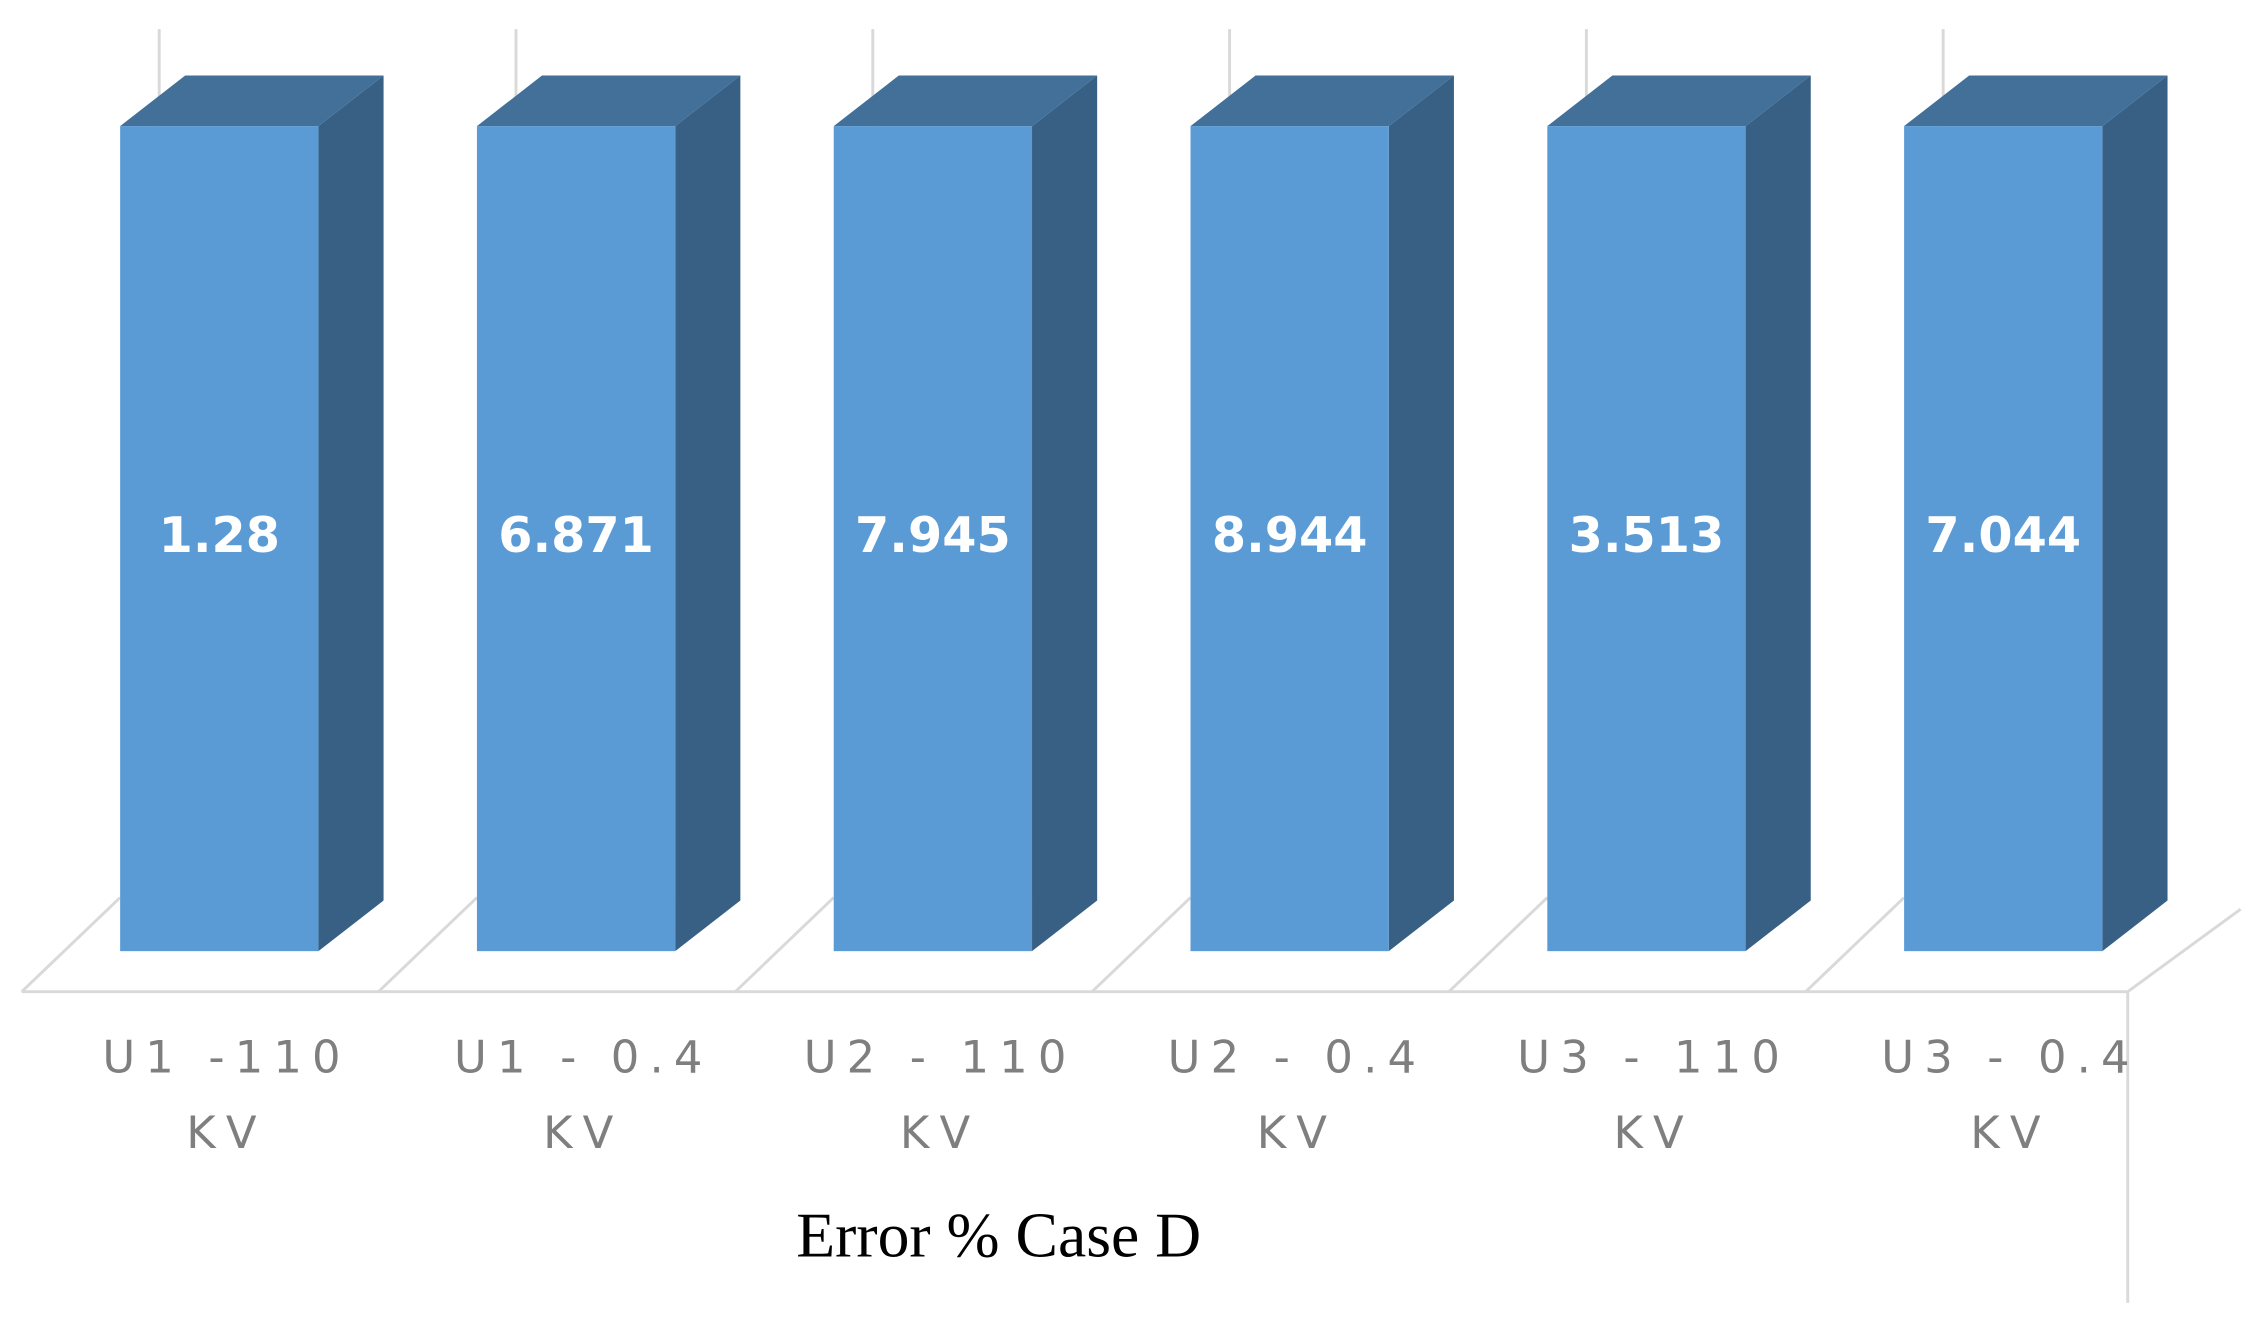 This screenshot has height=1332, width=2258. I want to click on x-tick-label-box: U2 - 110 KV, so click(940, 1096).